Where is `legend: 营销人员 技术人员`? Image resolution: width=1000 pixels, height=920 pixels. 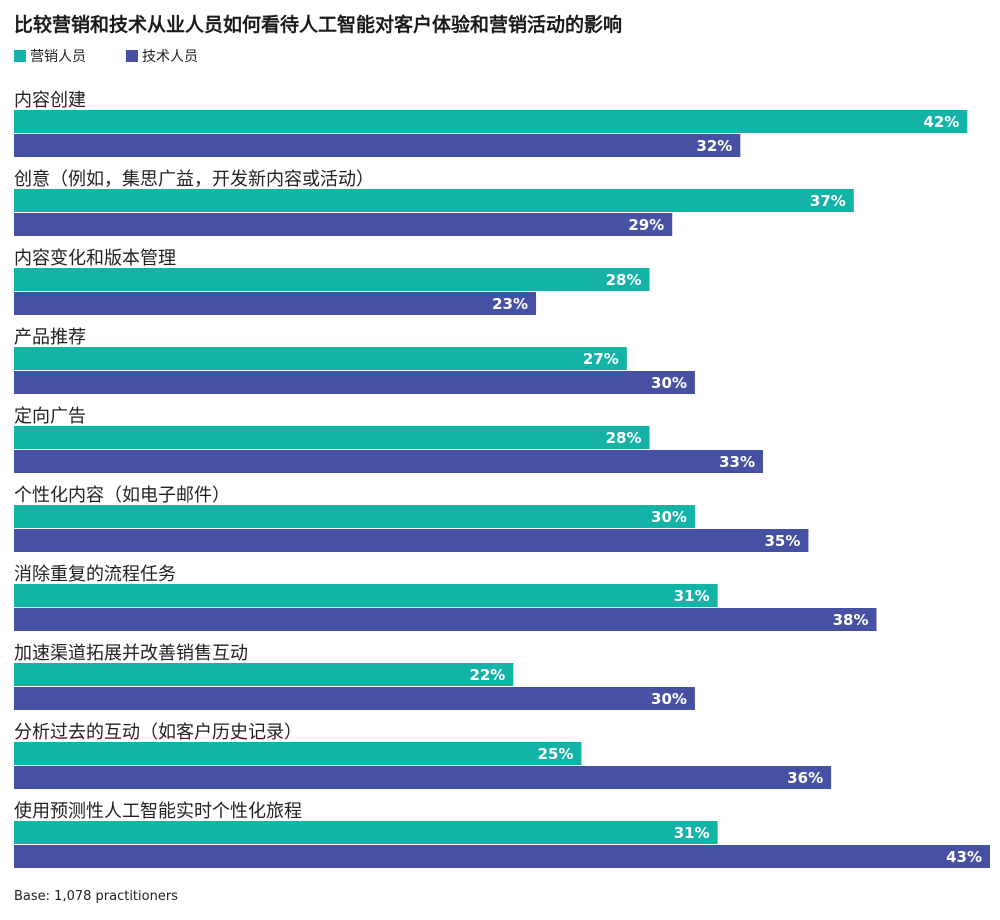 legend: 营销人员 技术人员 is located at coordinates (126, 56).